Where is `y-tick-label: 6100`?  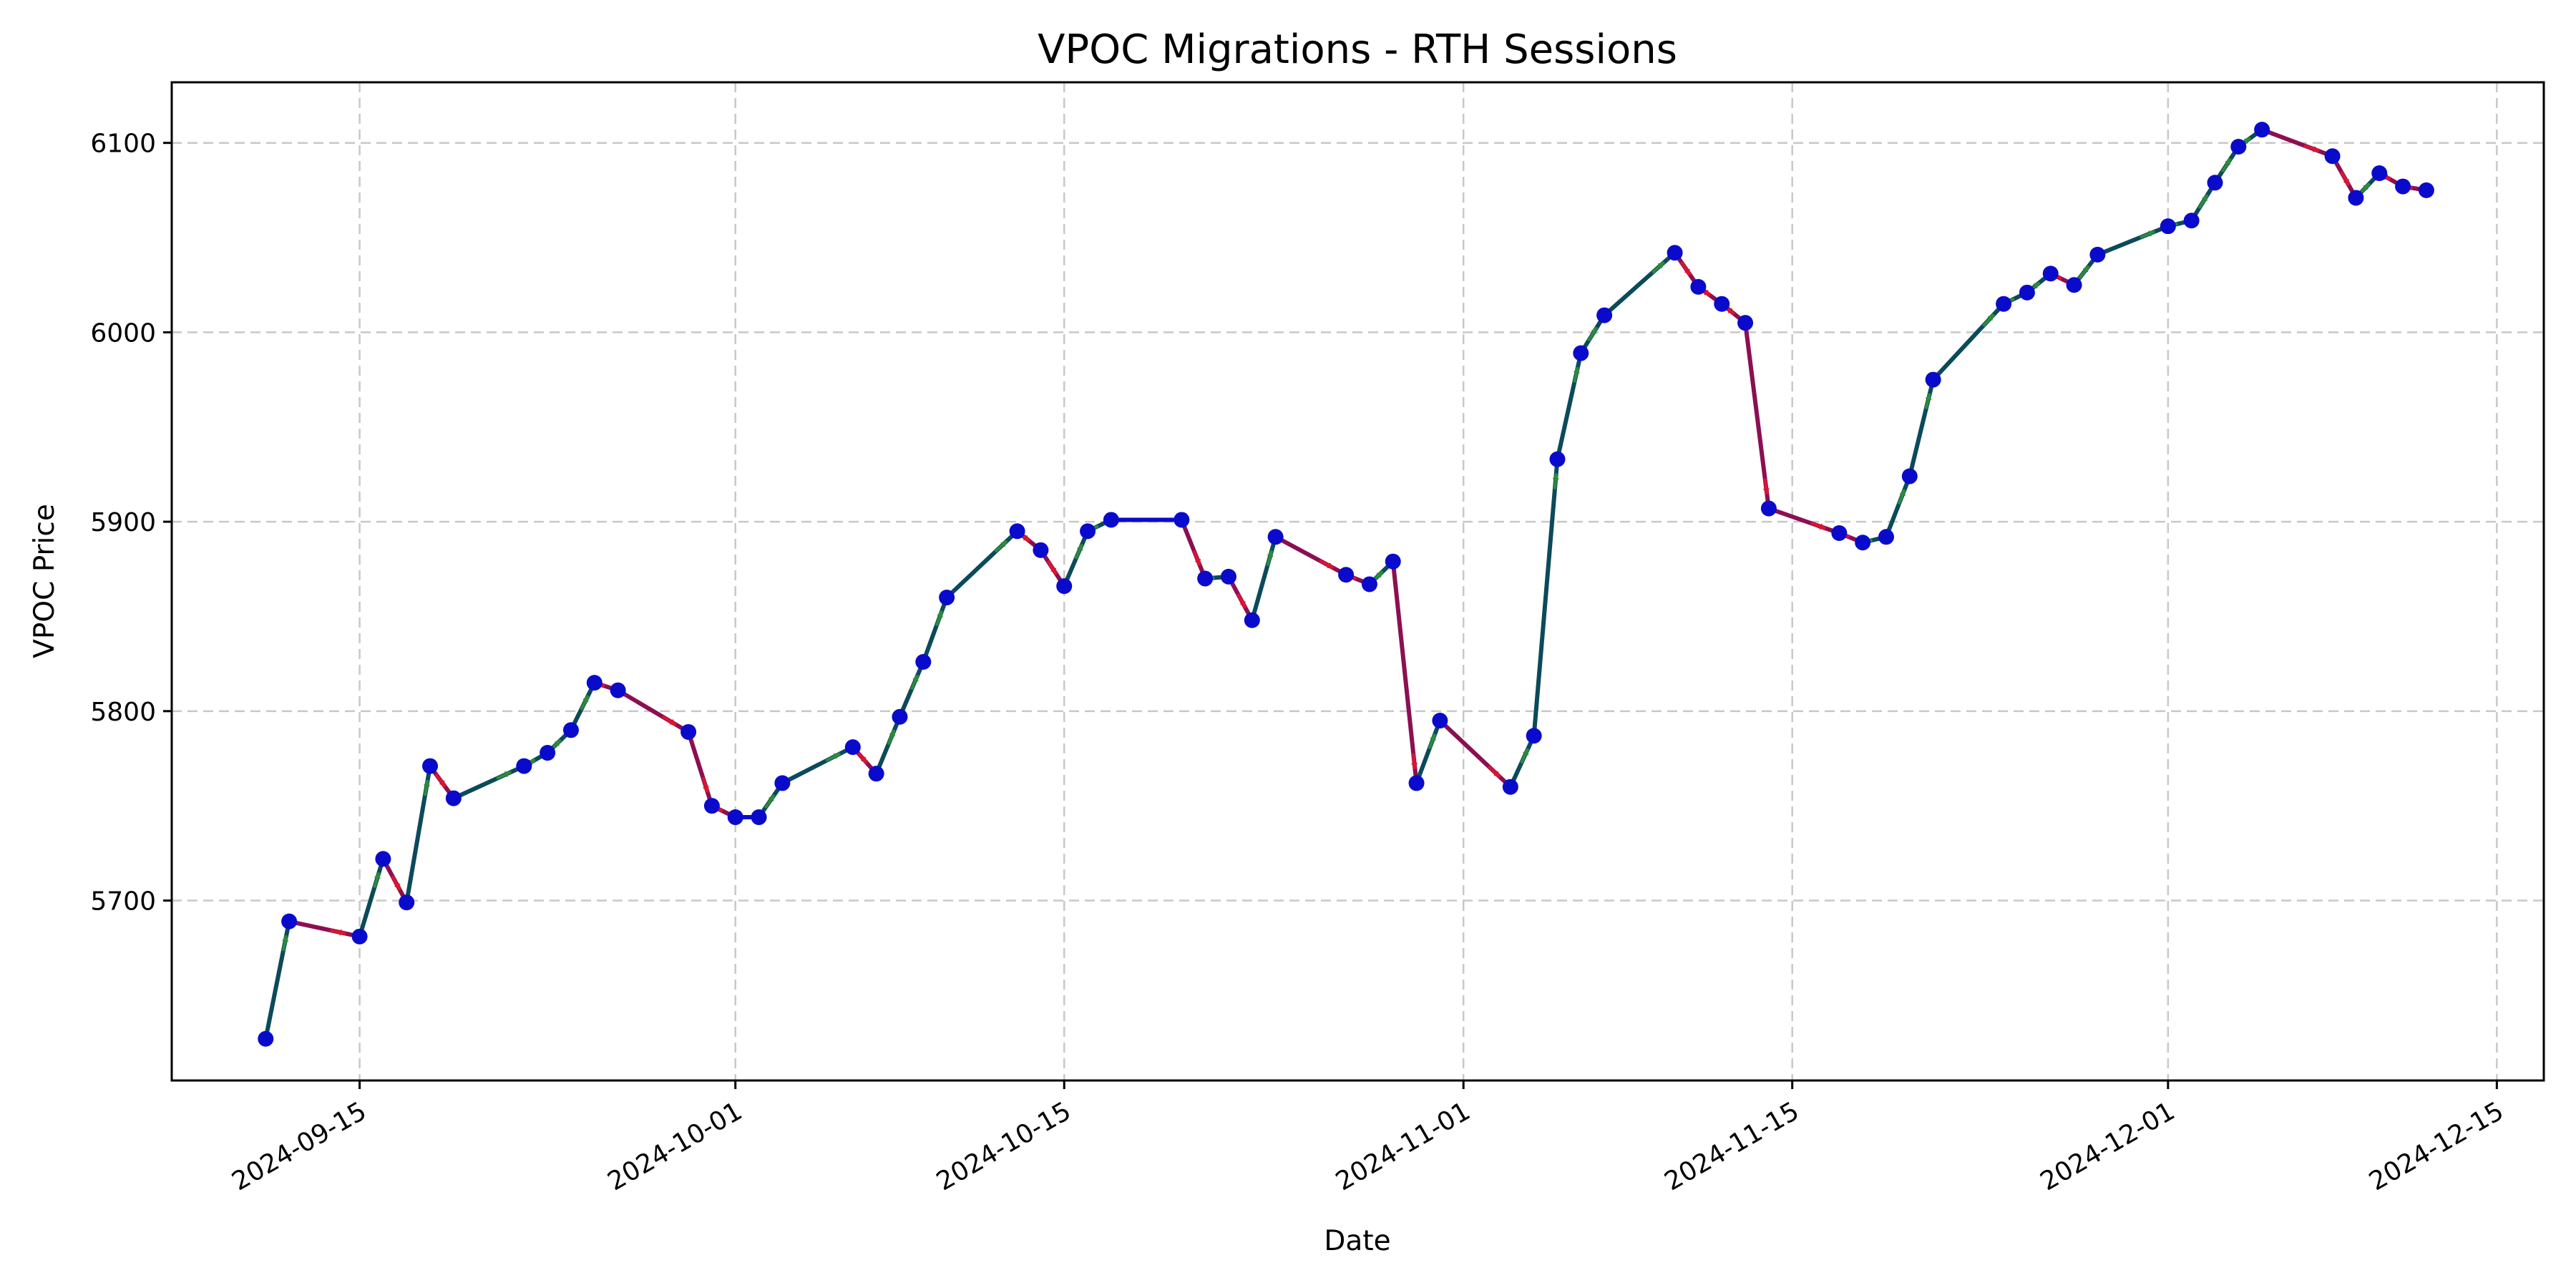
y-tick-label: 6100 is located at coordinates (123, 144).